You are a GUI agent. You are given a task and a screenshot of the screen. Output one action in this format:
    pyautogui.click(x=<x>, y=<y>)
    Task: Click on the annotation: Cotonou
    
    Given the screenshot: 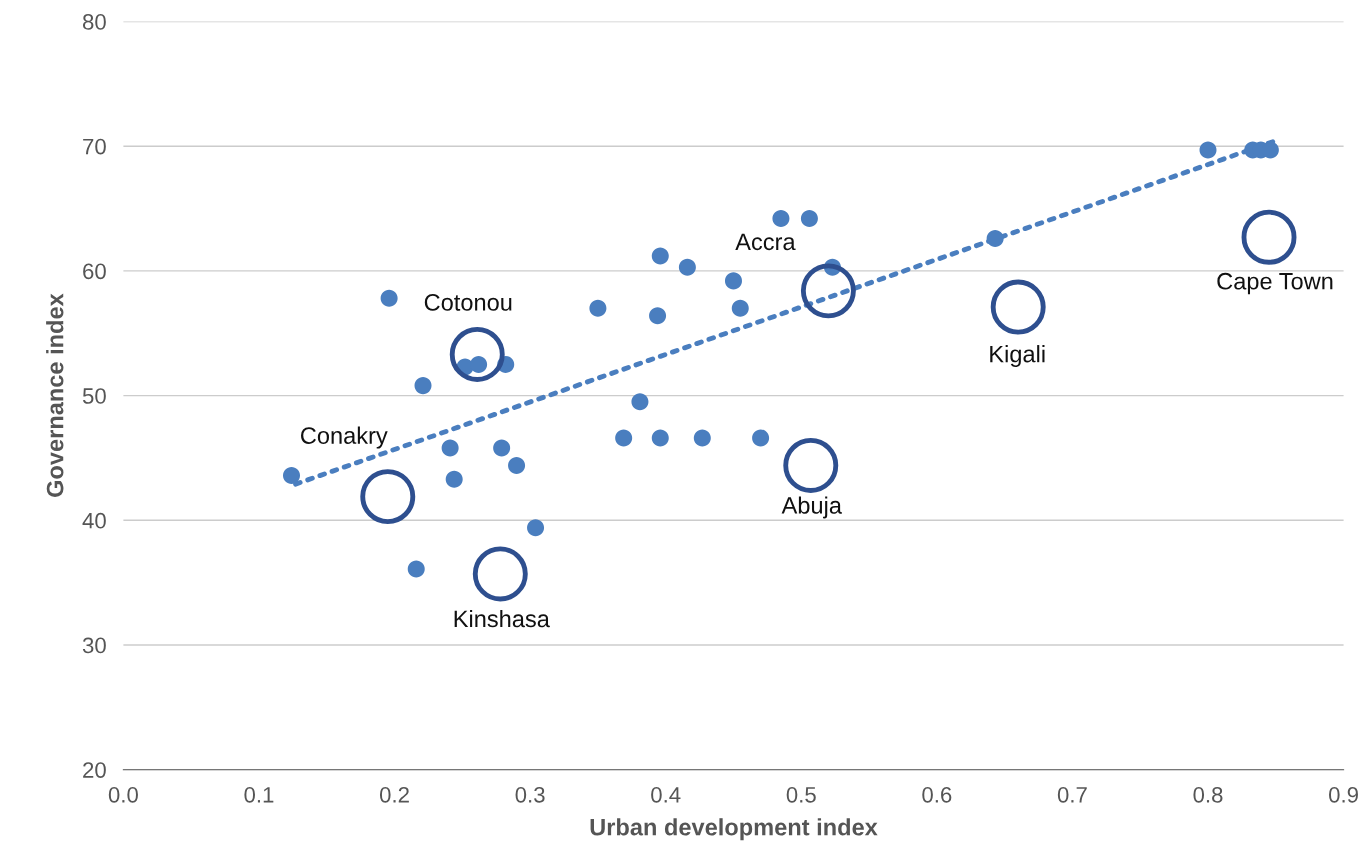 What is the action you would take?
    pyautogui.click(x=468, y=302)
    